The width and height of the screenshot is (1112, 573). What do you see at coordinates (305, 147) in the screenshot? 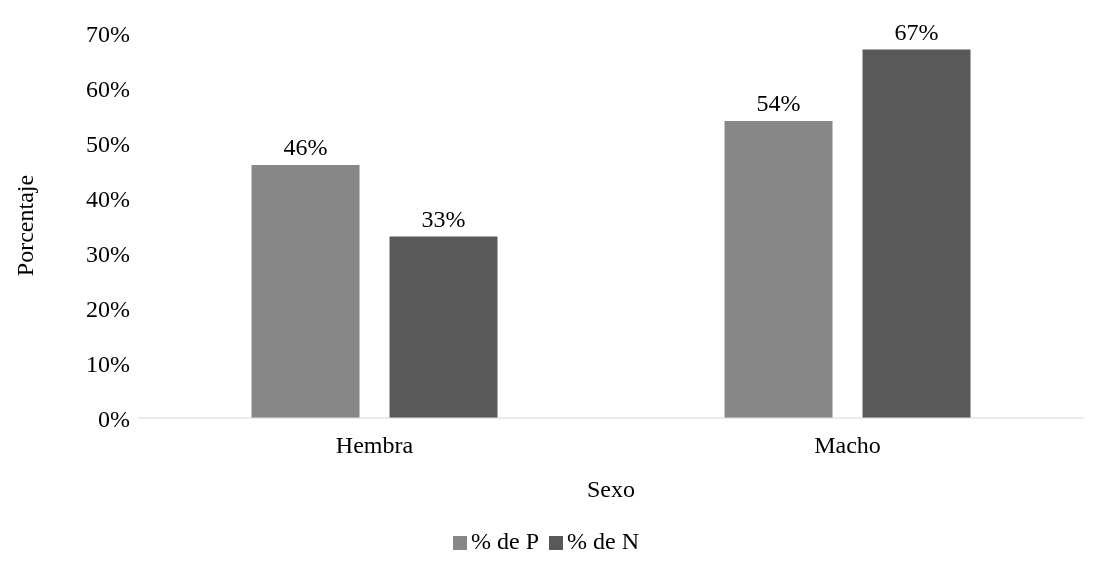
I see `data-label: 46%` at bounding box center [305, 147].